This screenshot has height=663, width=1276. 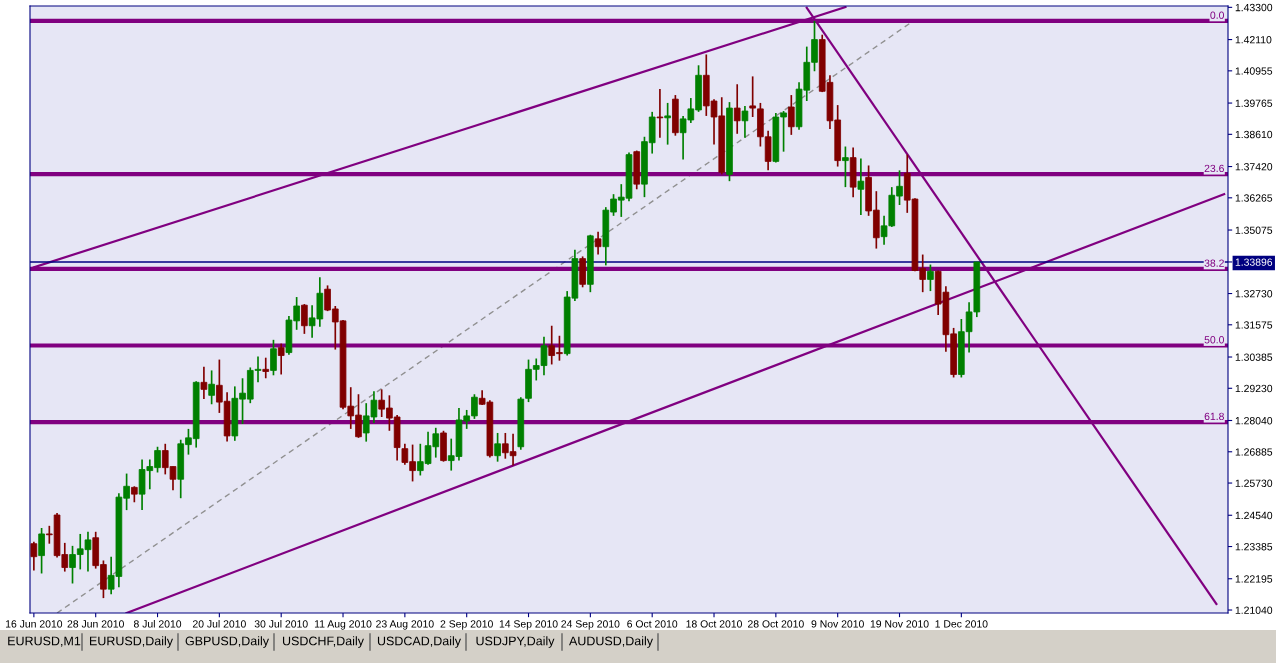 I want to click on text: EURUSD,M1, so click(x=44, y=641).